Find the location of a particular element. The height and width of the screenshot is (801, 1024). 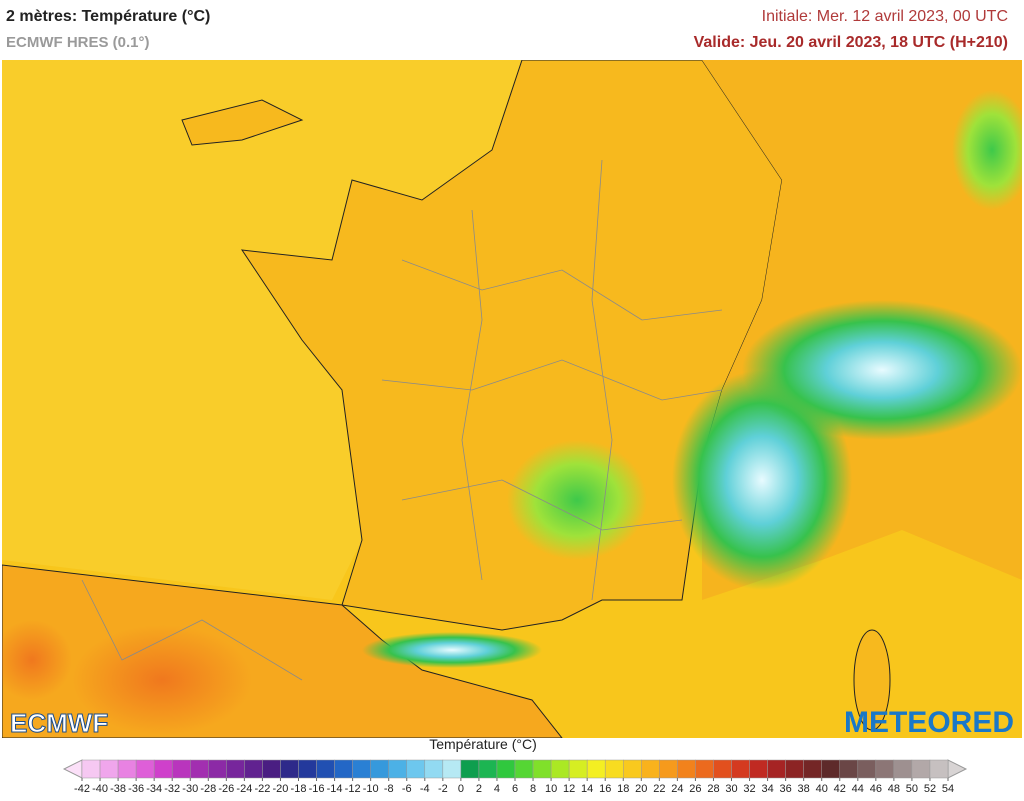

colorbar-tick-label: -20 is located at coordinates (281, 789).